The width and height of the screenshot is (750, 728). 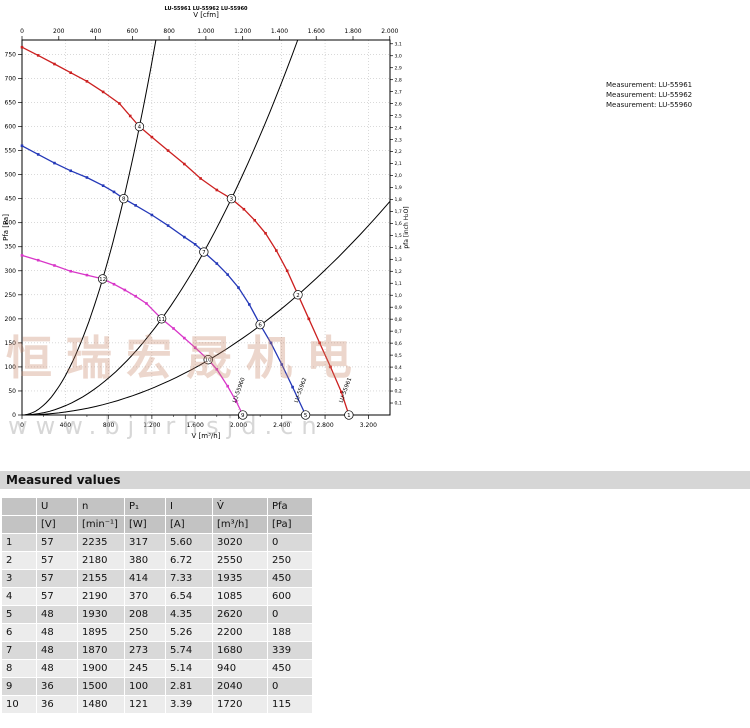 What do you see at coordinates (398, 392) in the screenshot?
I see `inch-tick-label: 0,2` at bounding box center [398, 392].